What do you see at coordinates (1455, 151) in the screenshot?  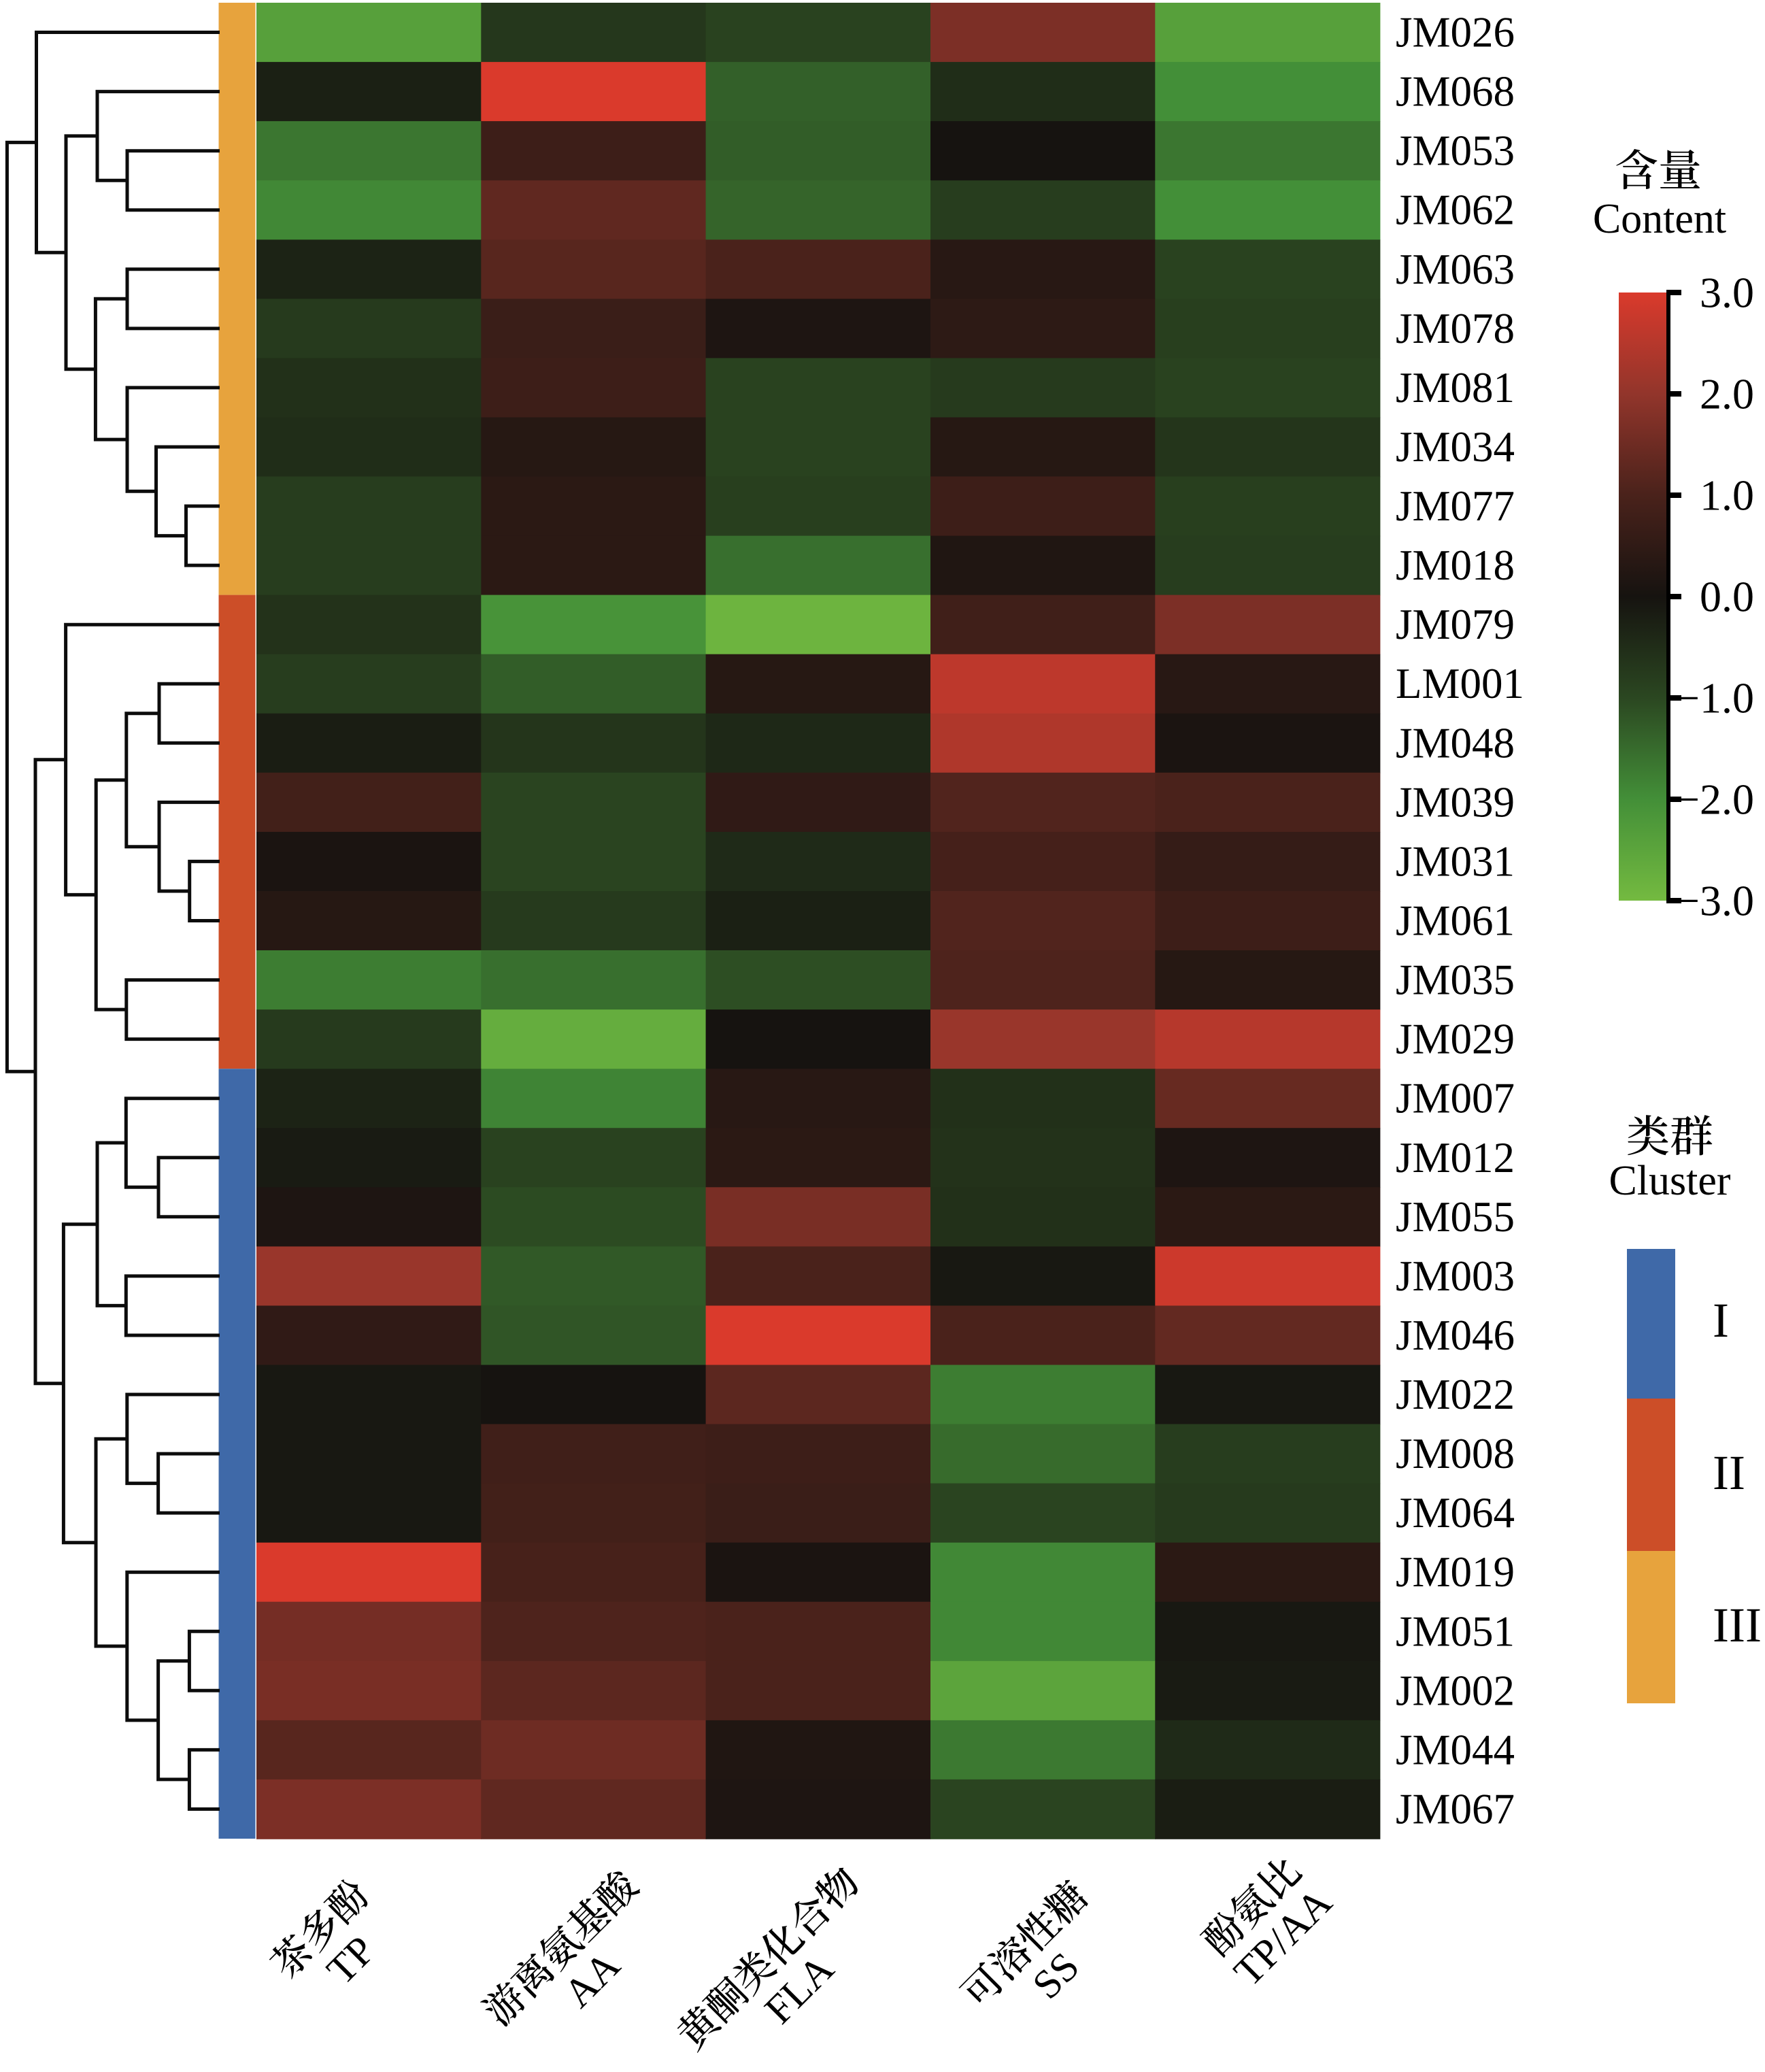 I see `svg-text: JM053` at bounding box center [1455, 151].